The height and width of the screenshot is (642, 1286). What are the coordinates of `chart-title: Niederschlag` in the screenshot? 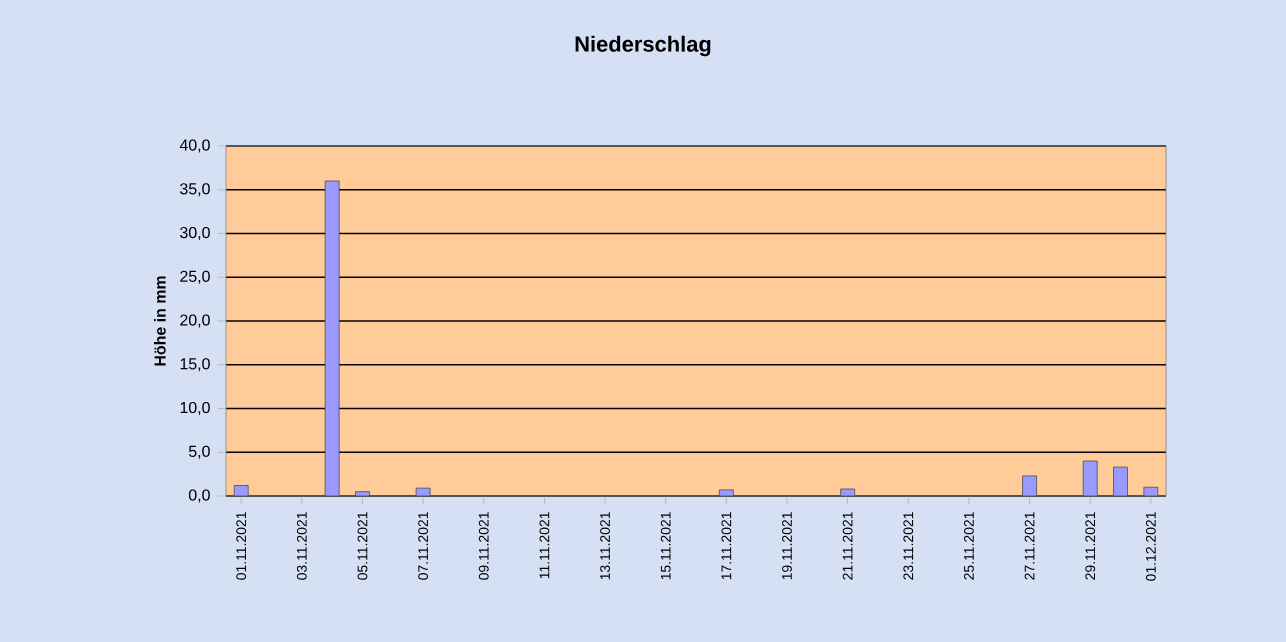 It's located at (643, 46).